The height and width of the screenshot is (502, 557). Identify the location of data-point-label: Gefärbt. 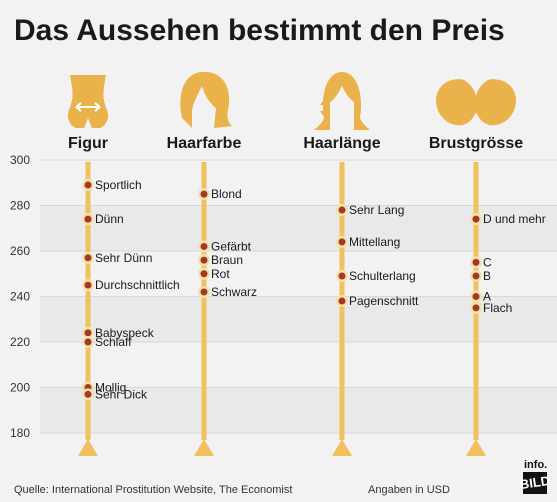
(231, 246).